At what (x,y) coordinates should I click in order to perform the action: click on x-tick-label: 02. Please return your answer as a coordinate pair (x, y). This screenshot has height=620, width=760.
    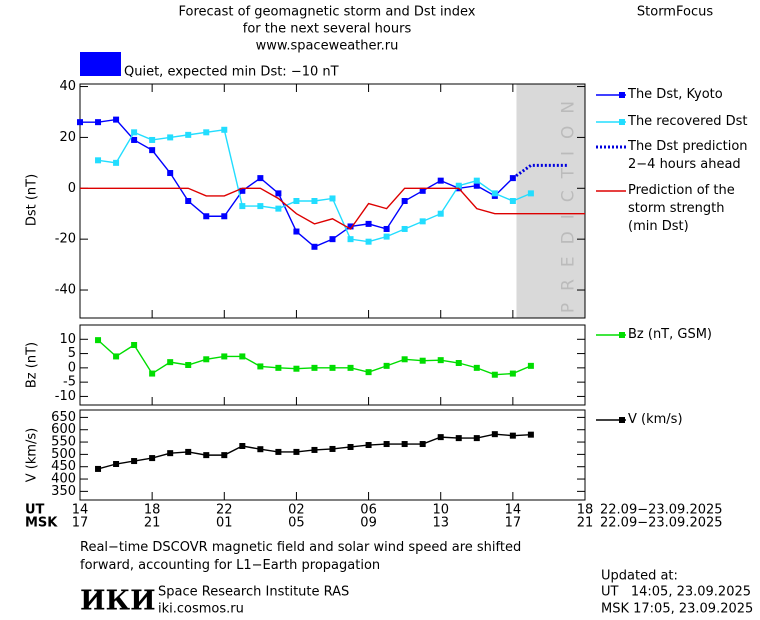
    Looking at the image, I should click on (296, 510).